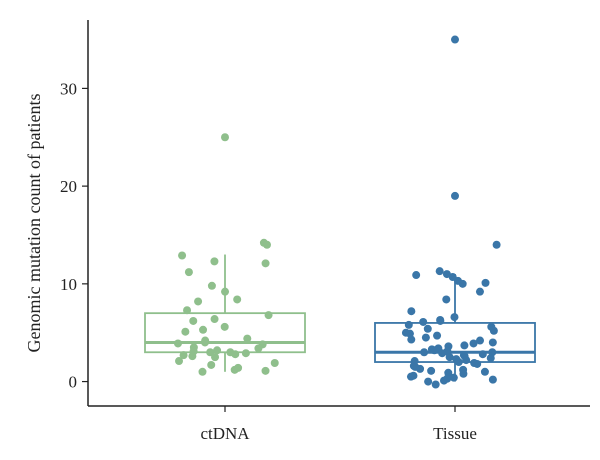 This screenshot has height=460, width=600. What do you see at coordinates (225, 333) in the screenshot?
I see `box-iqr` at bounding box center [225, 333].